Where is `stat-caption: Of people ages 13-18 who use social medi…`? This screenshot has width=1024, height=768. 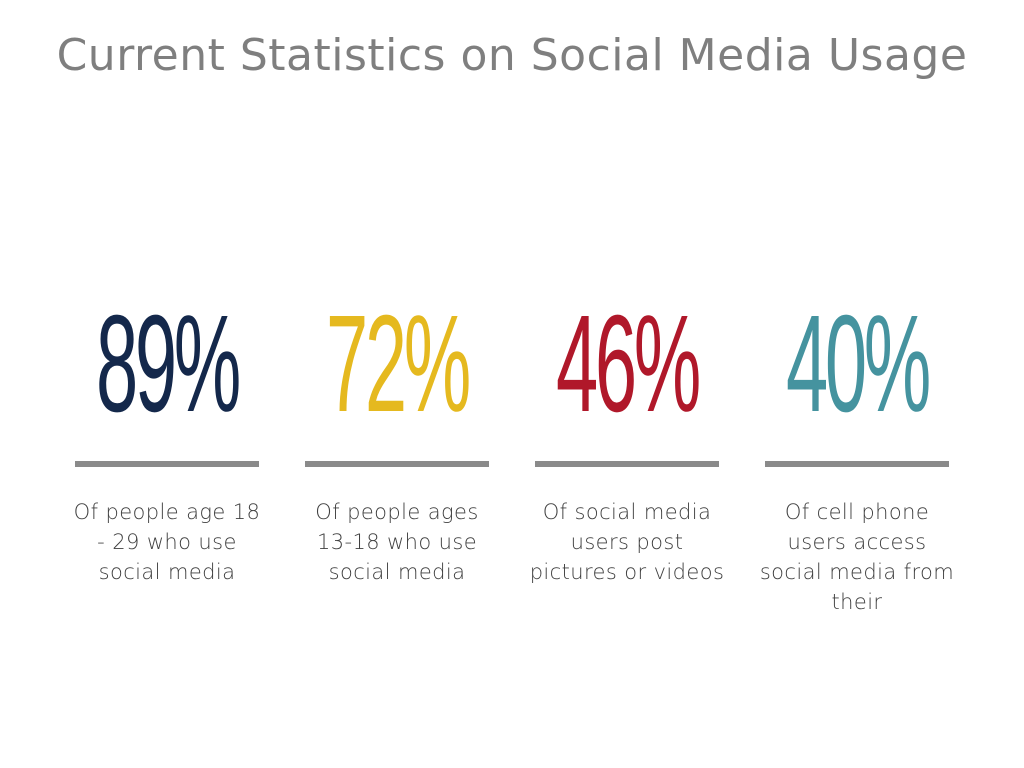
stat-caption: Of people ages 13-18 who use social medi… is located at coordinates (397, 542).